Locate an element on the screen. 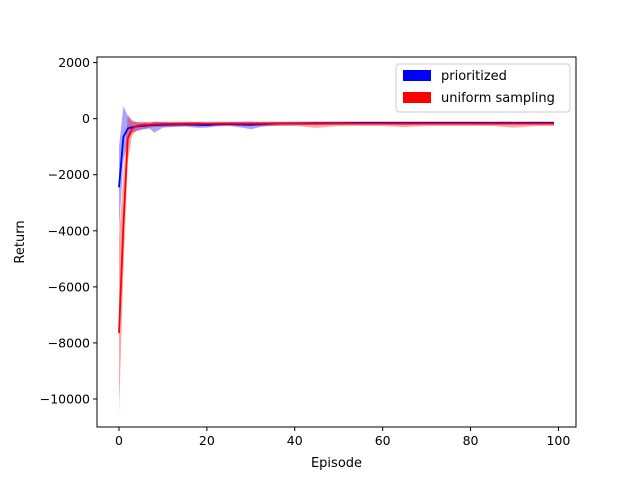 The height and width of the screenshot is (480, 640). y-tick-label: 0 is located at coordinates (86, 118).